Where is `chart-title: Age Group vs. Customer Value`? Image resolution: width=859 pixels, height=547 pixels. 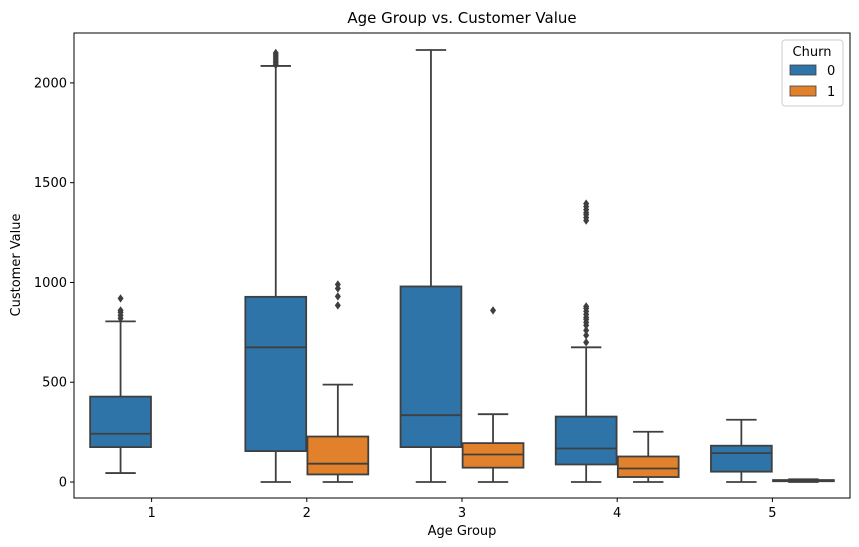
chart-title: Age Group vs. Customer Value is located at coordinates (461, 18).